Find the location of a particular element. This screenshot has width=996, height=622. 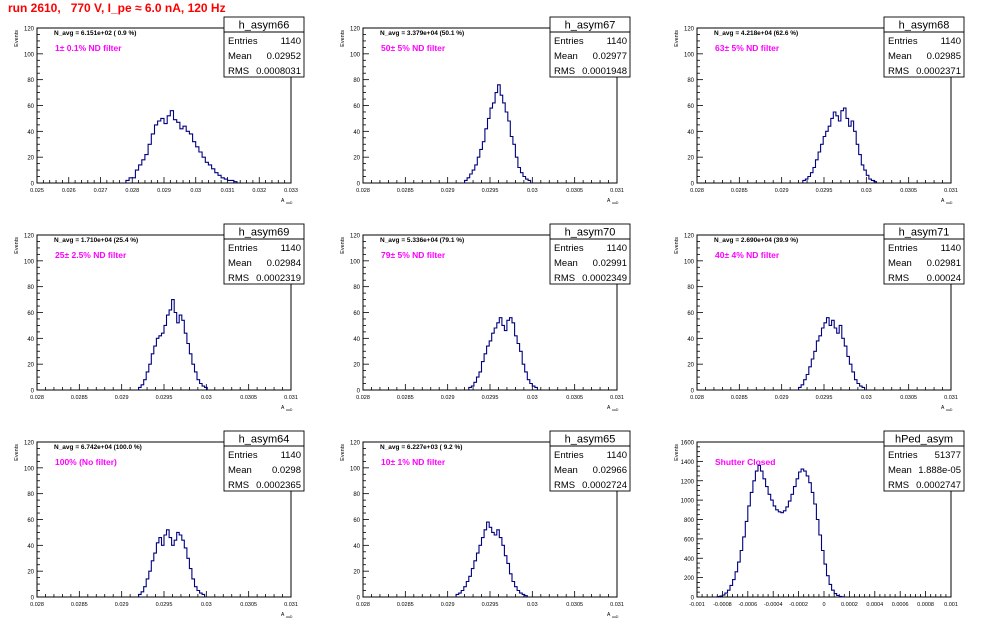

x-tick-label: 0.0002 is located at coordinates (849, 605).